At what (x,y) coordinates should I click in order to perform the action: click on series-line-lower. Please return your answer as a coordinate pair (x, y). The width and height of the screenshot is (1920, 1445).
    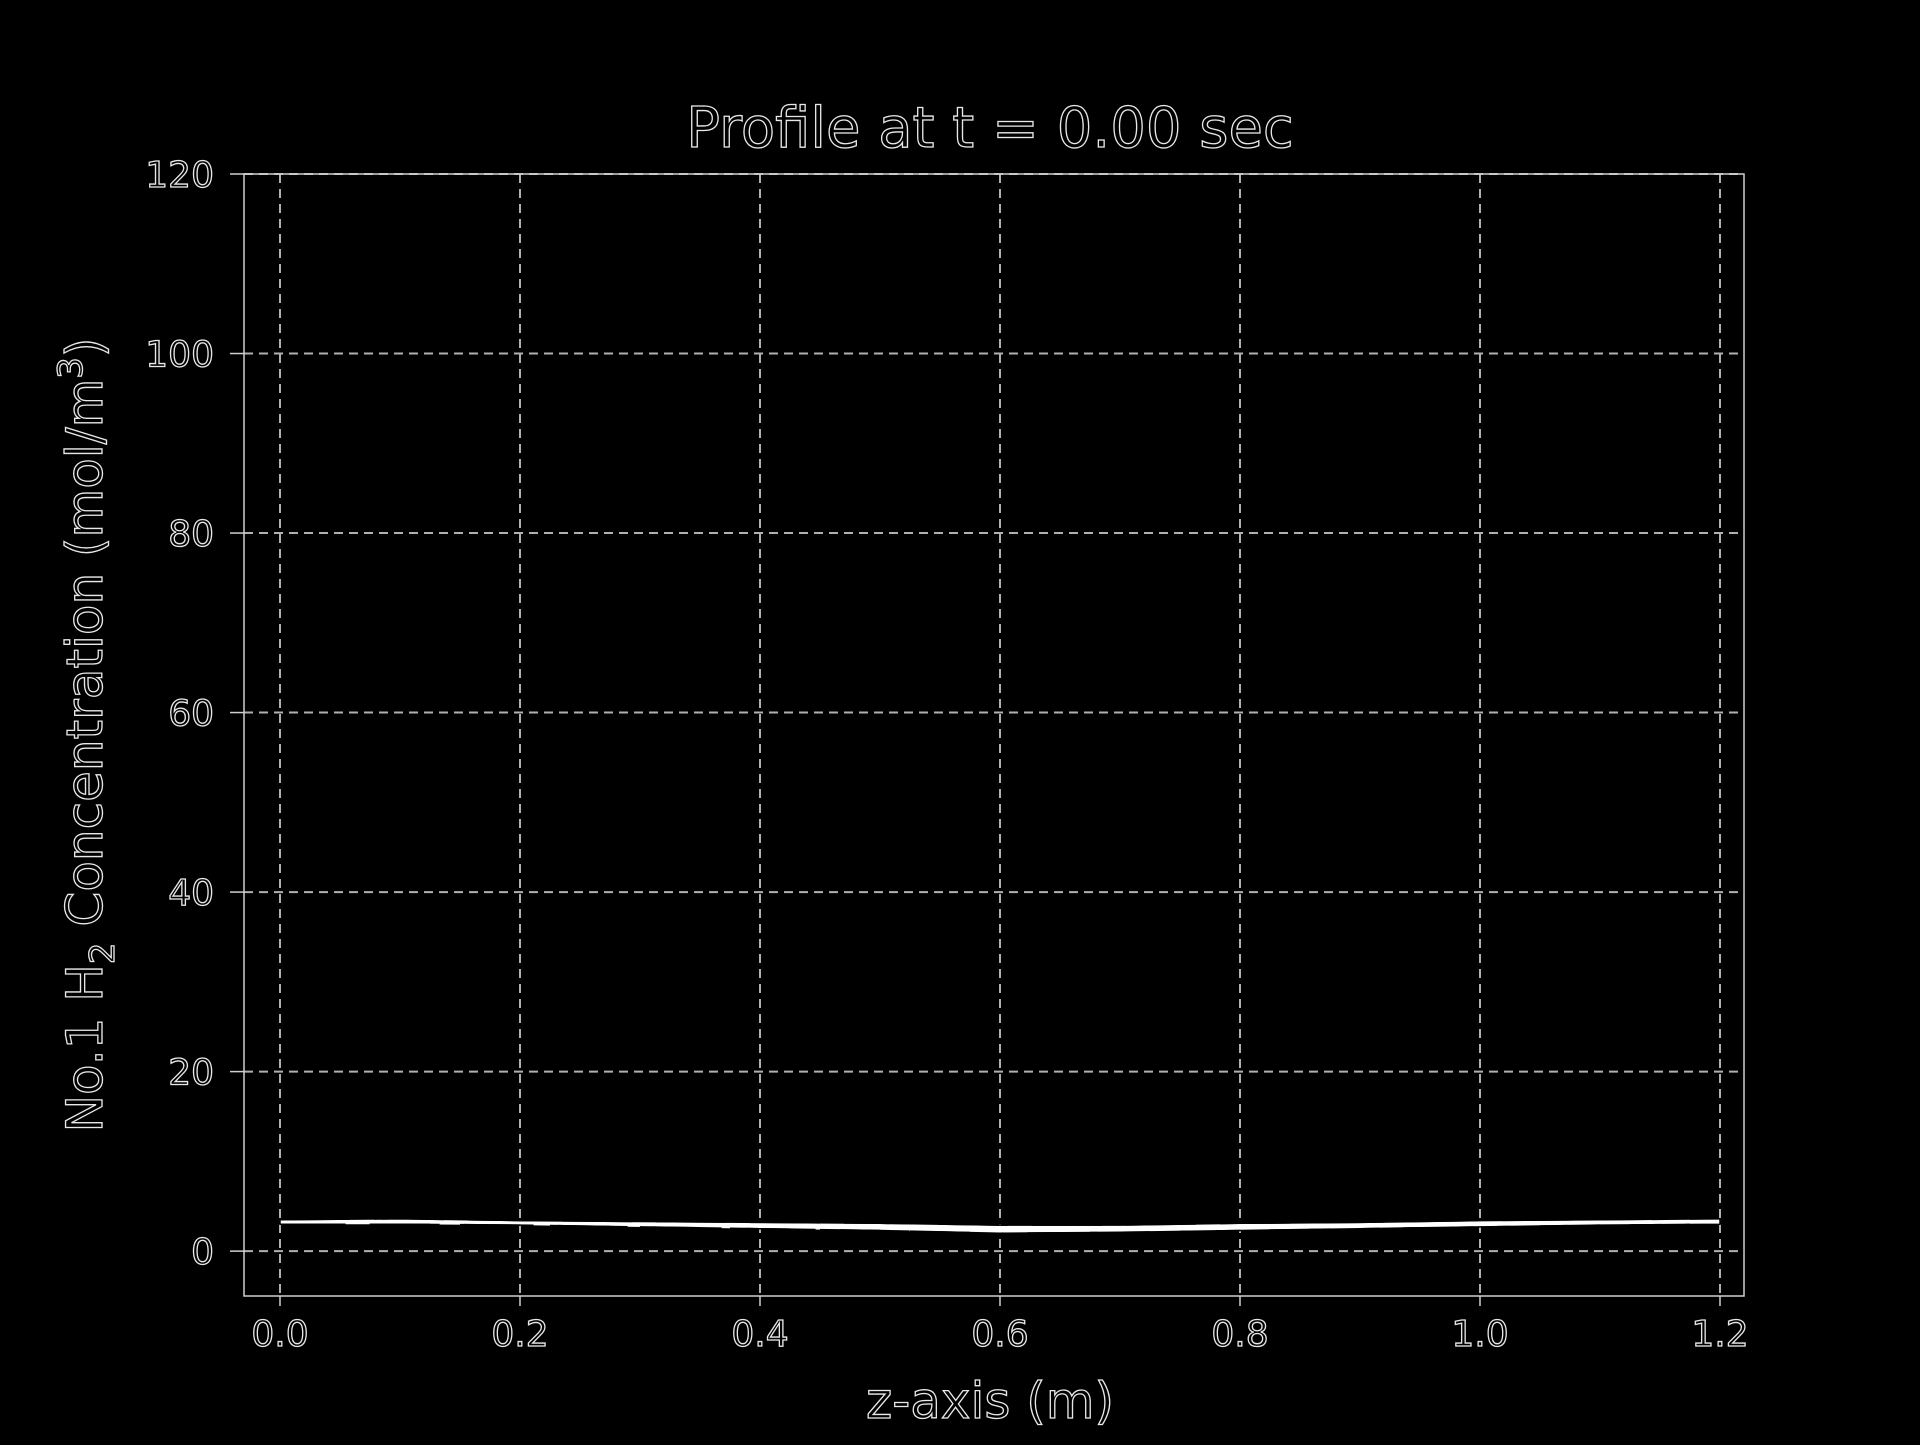
    Looking at the image, I should click on (1000, 1228).